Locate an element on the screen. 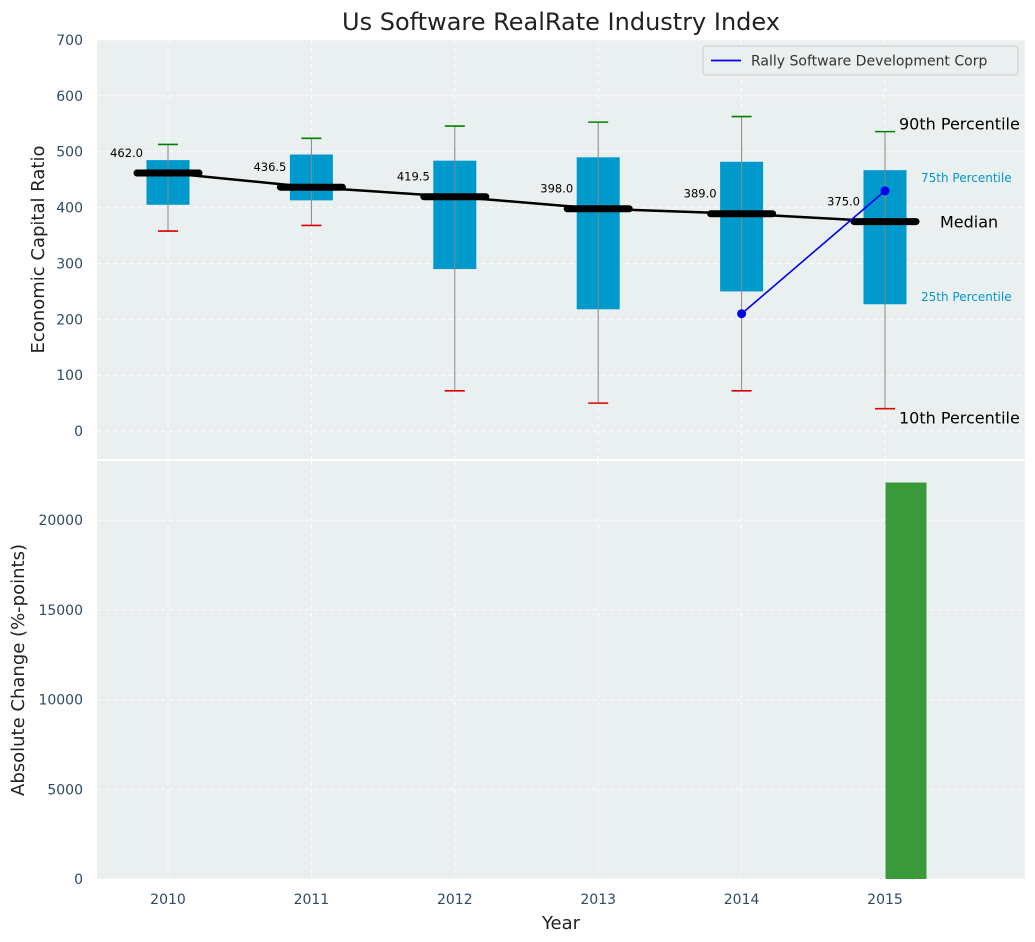  top-y-tick-label: 300 is located at coordinates (69, 264).